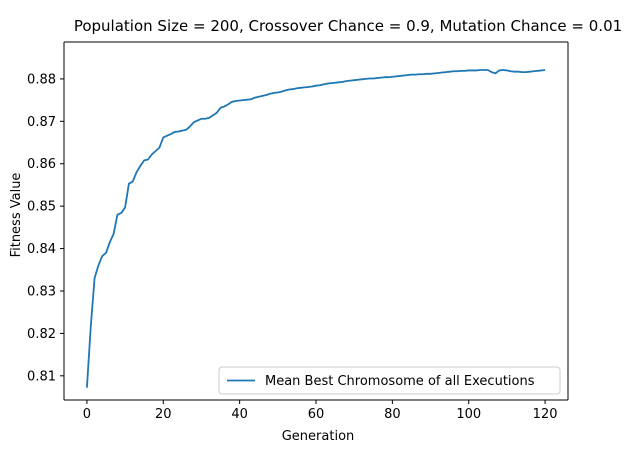  Describe the element at coordinates (41, 164) in the screenshot. I see `y-tick-label: 0.86` at that location.